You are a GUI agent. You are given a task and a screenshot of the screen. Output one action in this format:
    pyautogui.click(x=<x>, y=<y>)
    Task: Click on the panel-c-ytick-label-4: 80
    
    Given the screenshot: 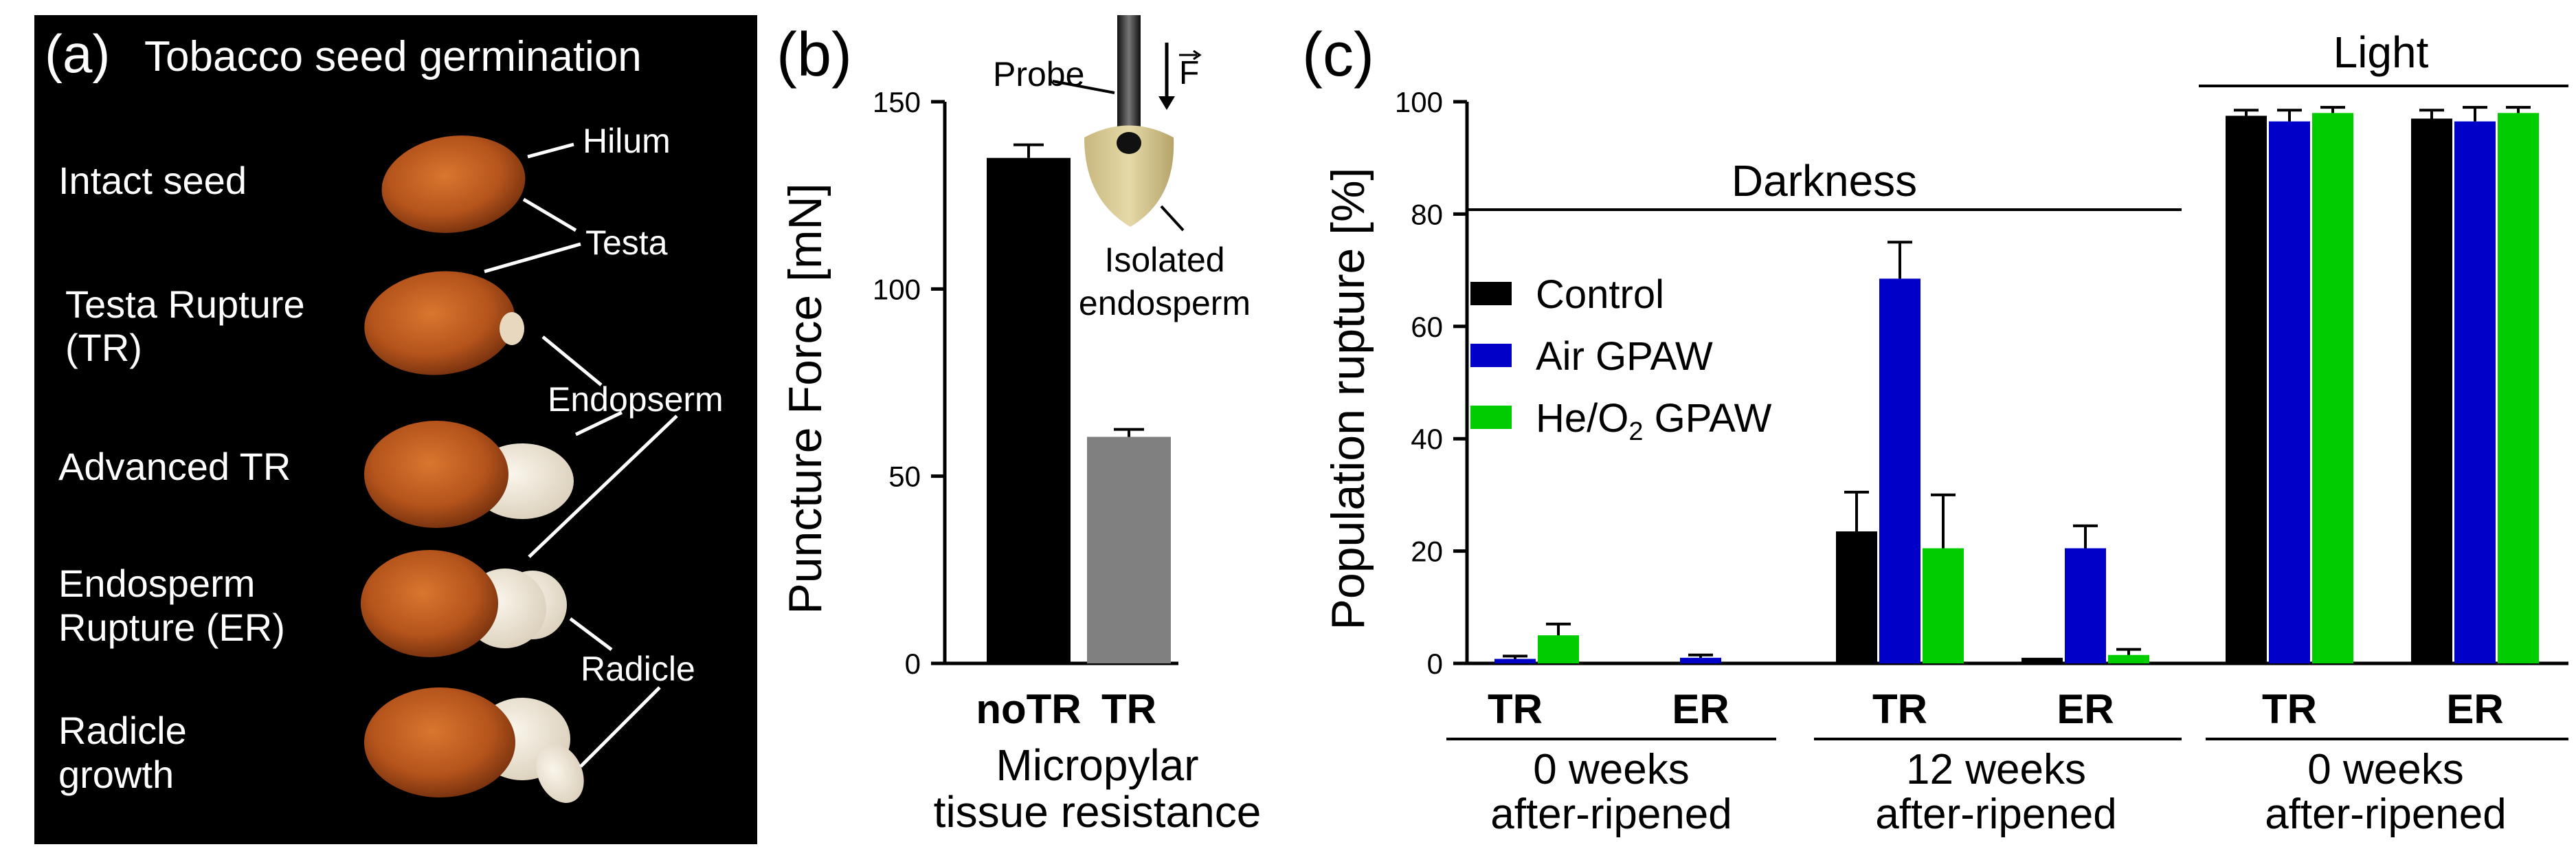 What is the action you would take?
    pyautogui.click(x=1427, y=214)
    